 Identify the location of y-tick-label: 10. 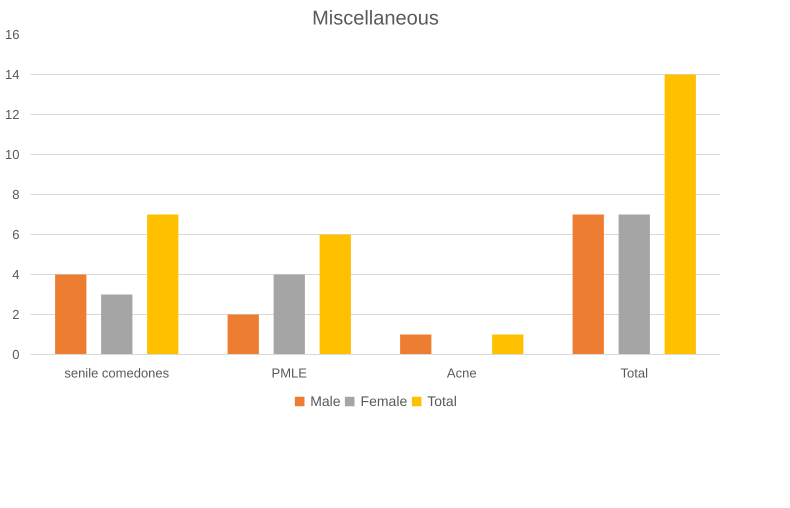
(12, 154).